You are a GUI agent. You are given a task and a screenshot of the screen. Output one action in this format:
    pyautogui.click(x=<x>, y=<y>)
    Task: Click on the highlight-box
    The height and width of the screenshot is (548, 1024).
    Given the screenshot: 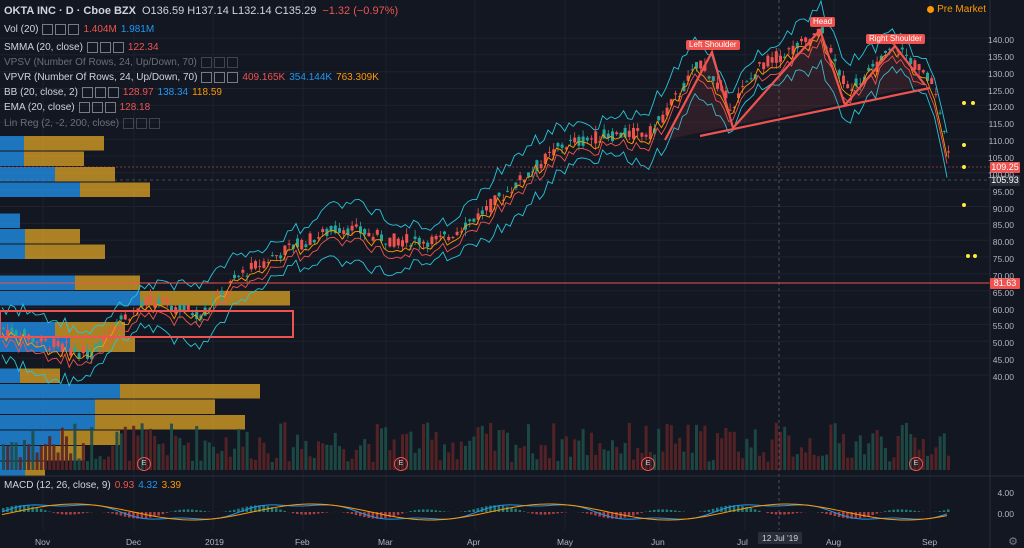 What is the action you would take?
    pyautogui.click(x=147, y=324)
    